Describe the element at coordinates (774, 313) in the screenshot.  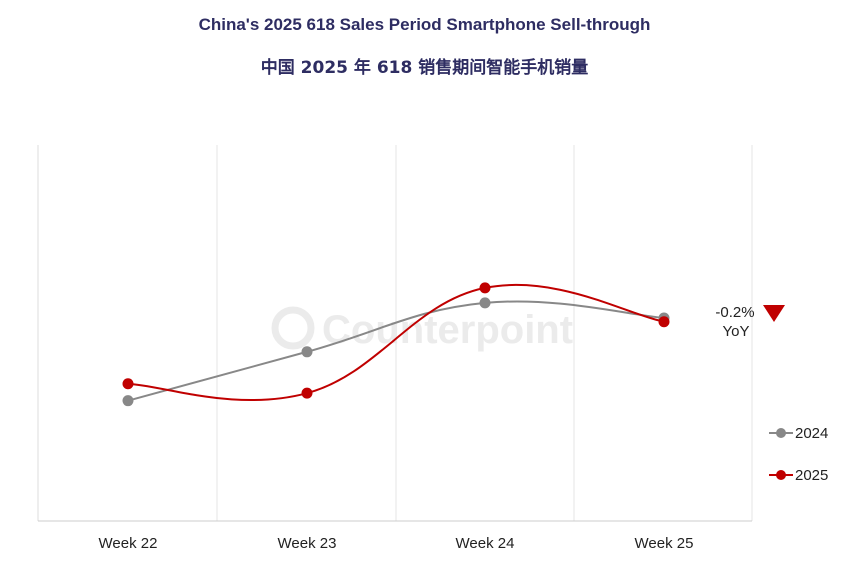
I see `down-triangle-icon` at that location.